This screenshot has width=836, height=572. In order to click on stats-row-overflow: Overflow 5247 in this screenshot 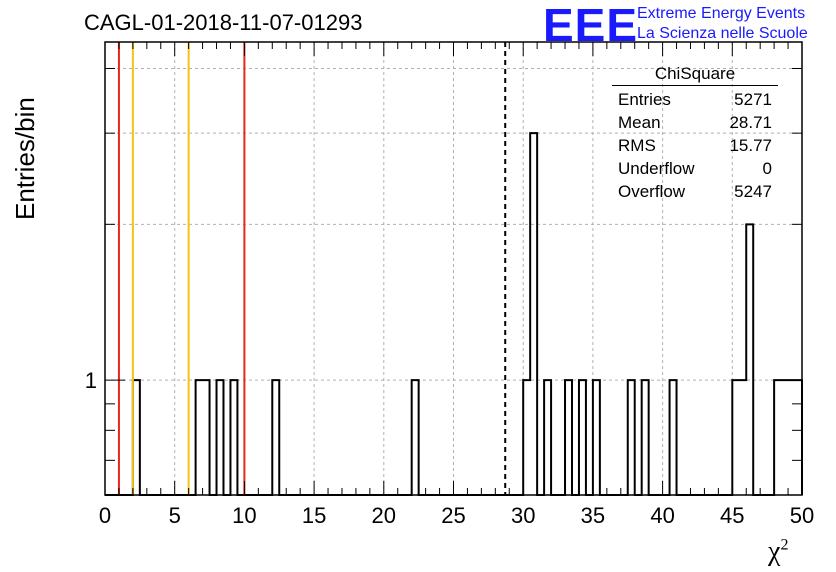, I will do `click(695, 191)`.